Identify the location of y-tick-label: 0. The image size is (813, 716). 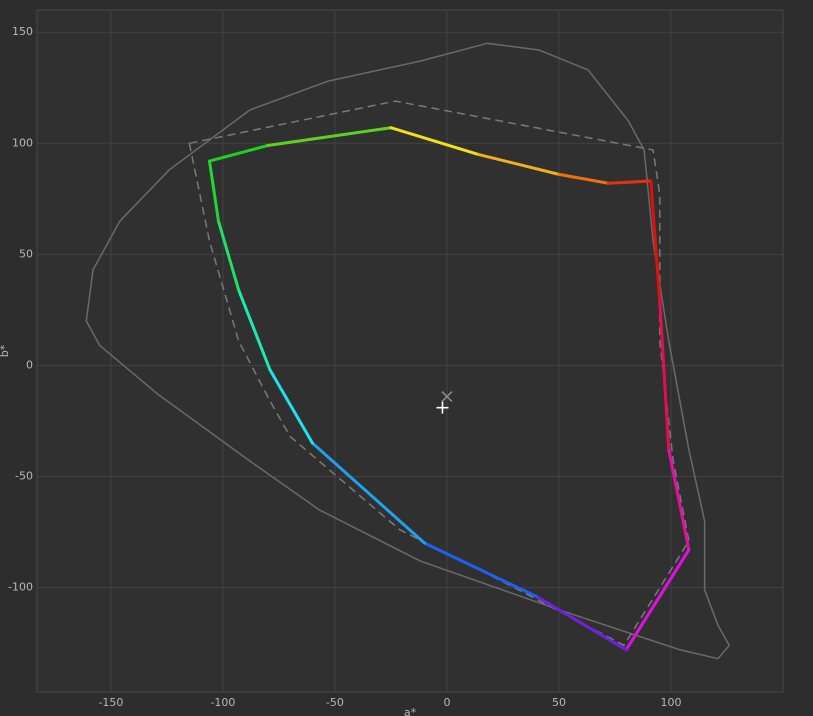
(29, 364).